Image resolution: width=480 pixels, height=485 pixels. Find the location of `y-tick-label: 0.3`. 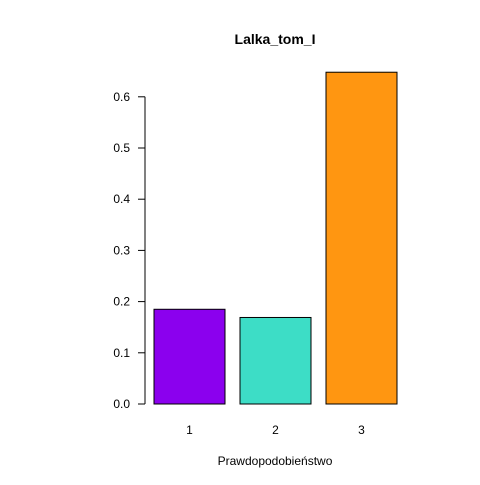

y-tick-label: 0.3 is located at coordinates (121, 250).